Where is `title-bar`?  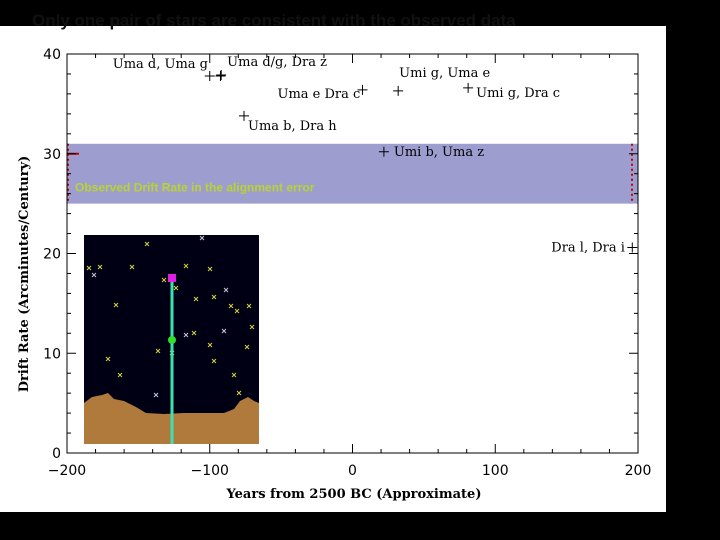
title-bar is located at coordinates (360, 13).